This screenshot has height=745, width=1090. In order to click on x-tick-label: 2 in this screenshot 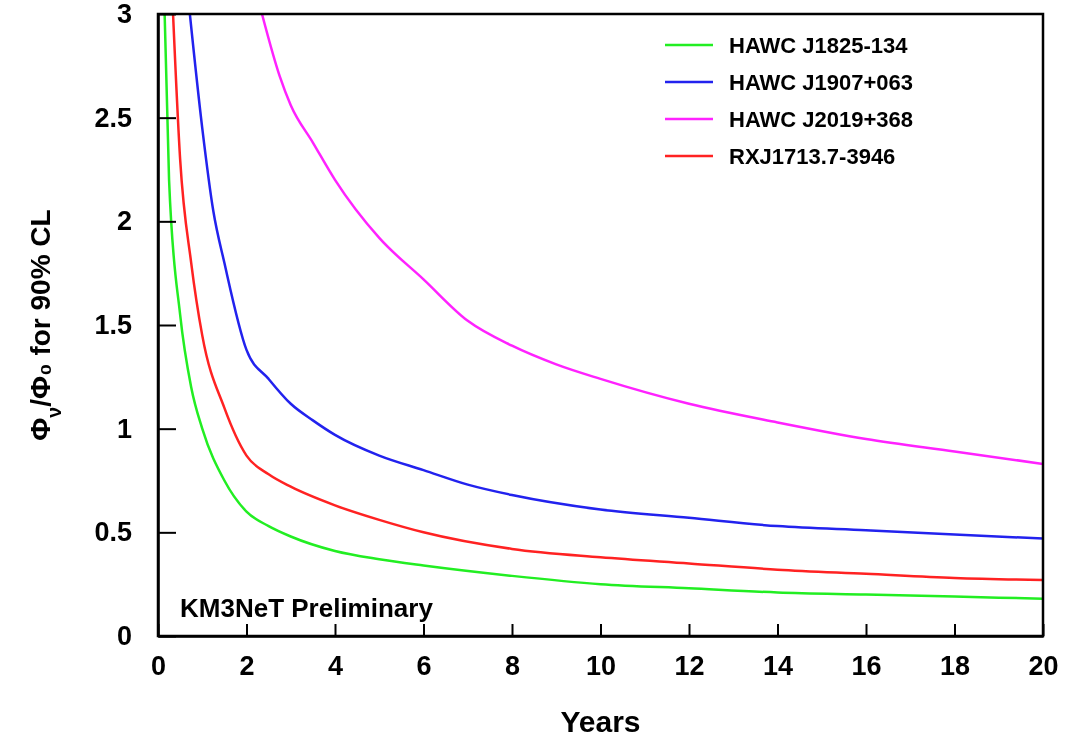, I will do `click(247, 666)`.